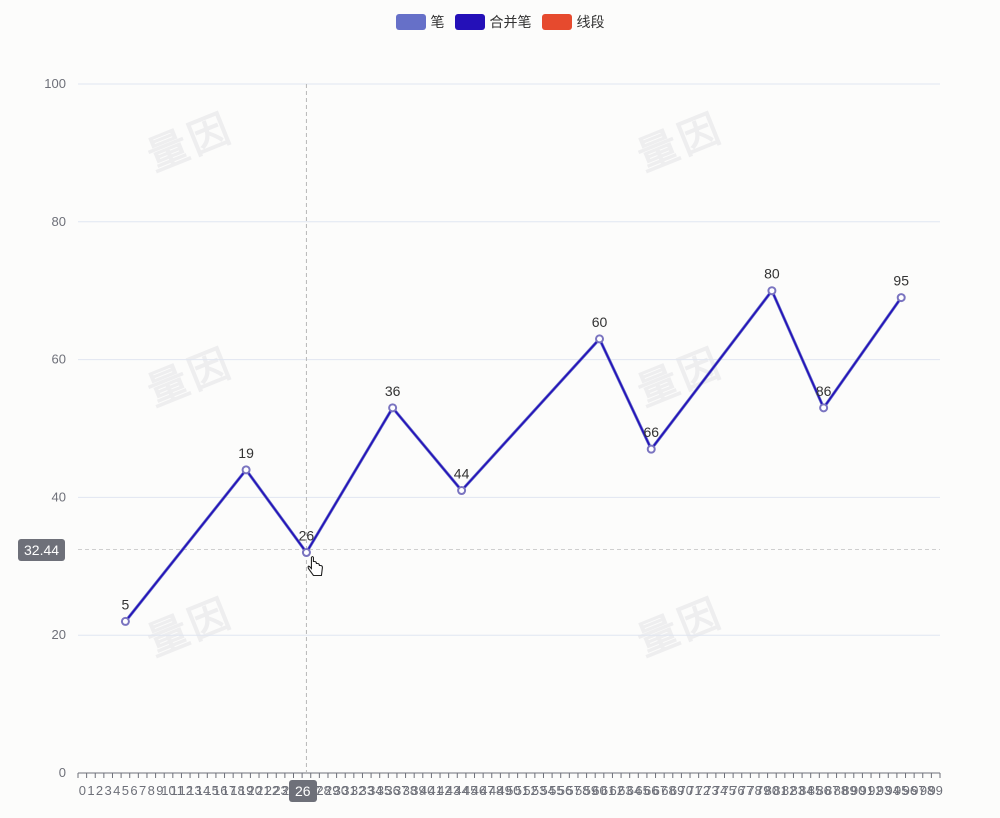 The height and width of the screenshot is (818, 1000). Describe the element at coordinates (823, 790) in the screenshot. I see `x-tick-label: 86` at that location.